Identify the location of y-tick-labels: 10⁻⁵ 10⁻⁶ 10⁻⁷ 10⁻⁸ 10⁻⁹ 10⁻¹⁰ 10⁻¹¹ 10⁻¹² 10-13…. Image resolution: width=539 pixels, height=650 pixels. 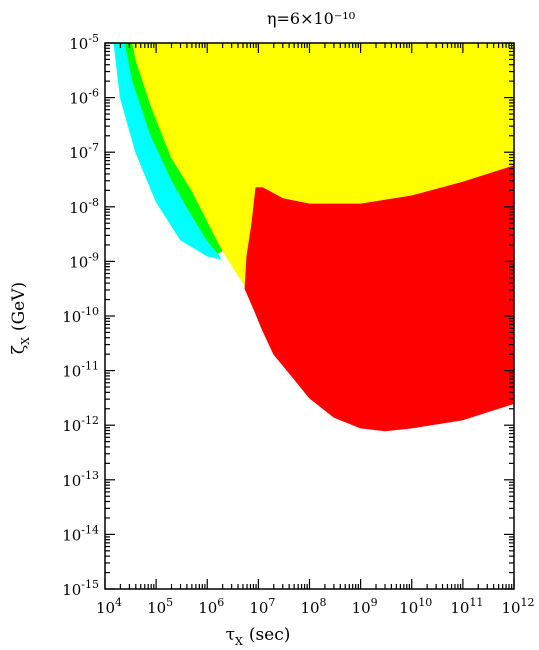
(80, 315).